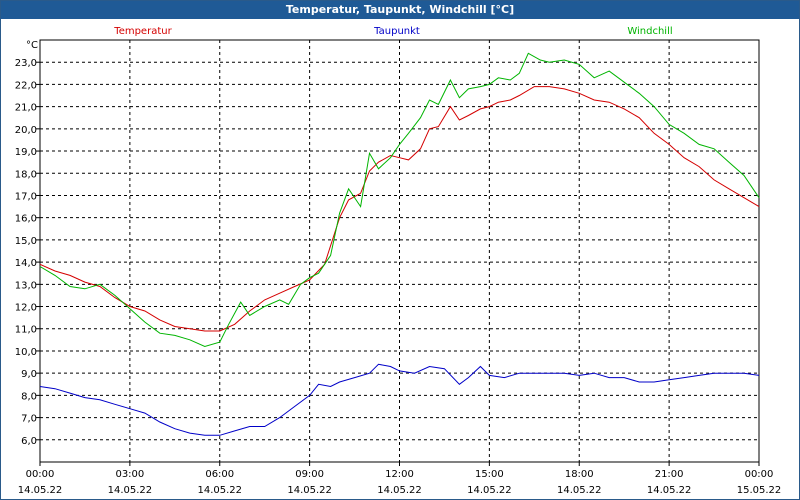 This screenshot has width=800, height=500. I want to click on y-tick-label: 17,0, so click(26, 196).